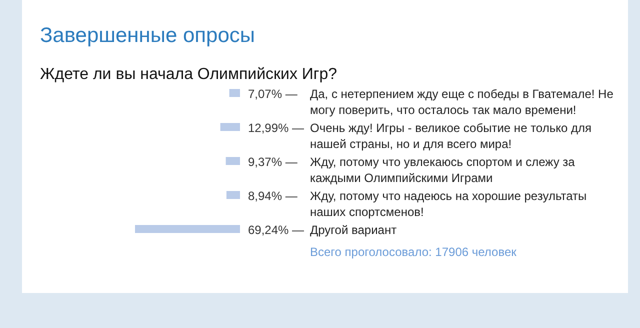 The height and width of the screenshot is (328, 640). What do you see at coordinates (354, 230) in the screenshot?
I see `y-tick-label: Другой вариант` at bounding box center [354, 230].